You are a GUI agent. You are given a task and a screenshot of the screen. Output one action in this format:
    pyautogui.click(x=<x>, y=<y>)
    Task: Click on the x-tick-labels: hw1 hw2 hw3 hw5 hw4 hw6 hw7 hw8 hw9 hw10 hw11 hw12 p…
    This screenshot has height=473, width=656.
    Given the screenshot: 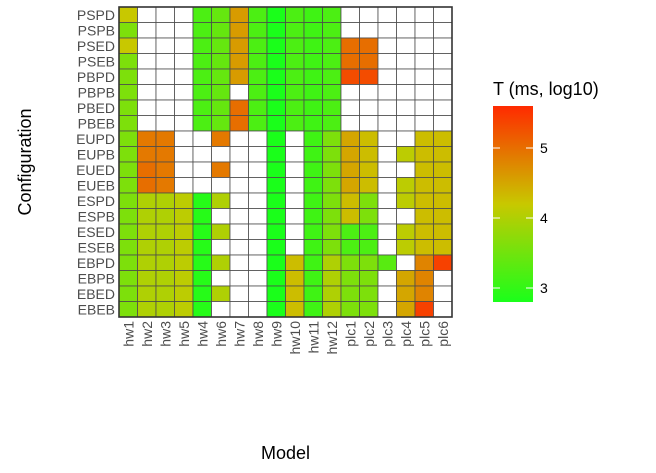 What is the action you would take?
    pyautogui.click(x=285, y=338)
    